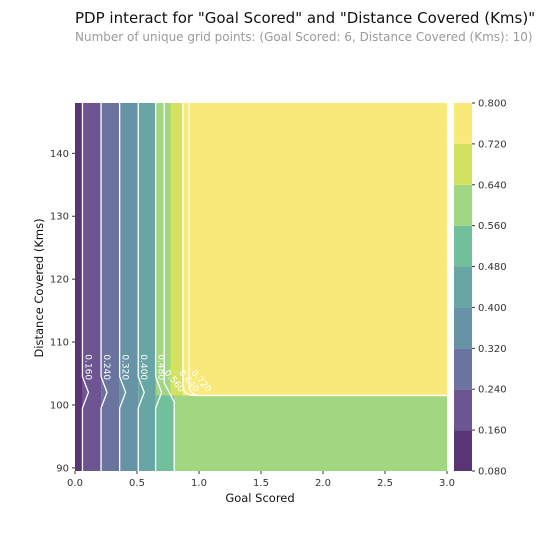 The height and width of the screenshot is (540, 549). What do you see at coordinates (59, 154) in the screenshot?
I see `y-tick-label: 140` at bounding box center [59, 154].